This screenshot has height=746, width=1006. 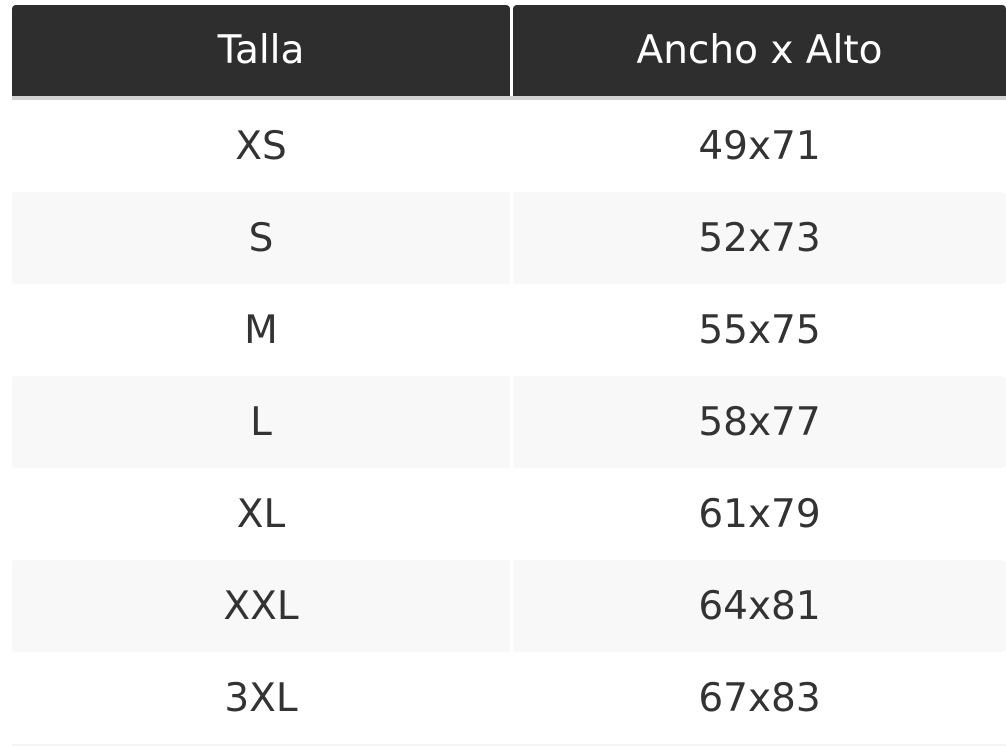 I want to click on table-row: M 55x75, so click(x=509, y=330).